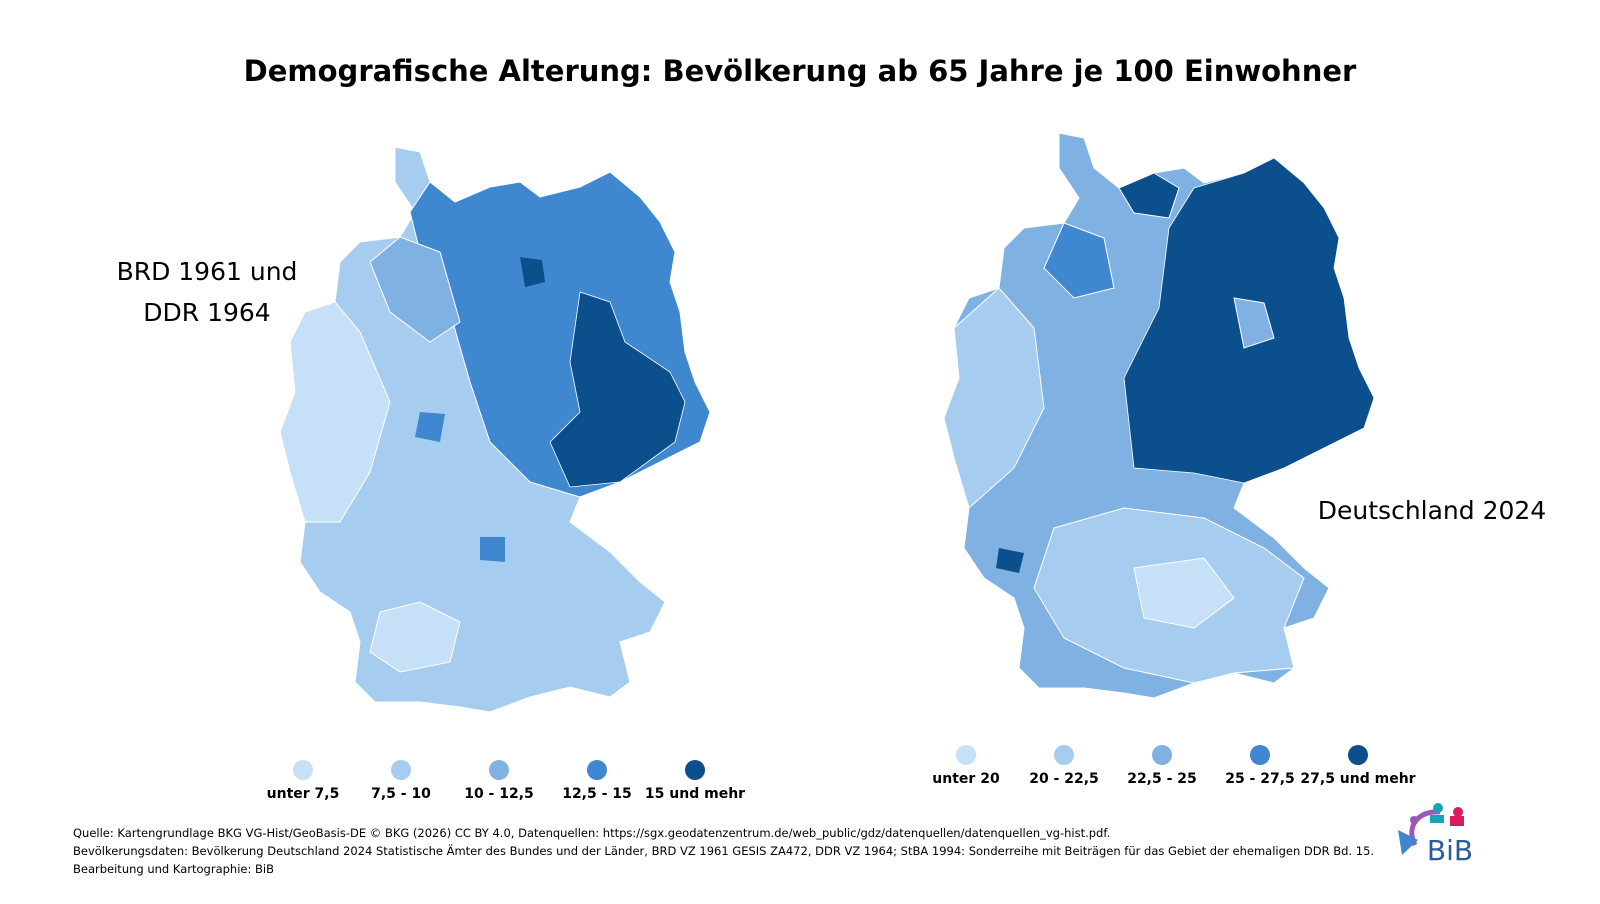 This screenshot has height=904, width=1600. I want to click on legend-label: 22,5 - 25, so click(1162, 779).